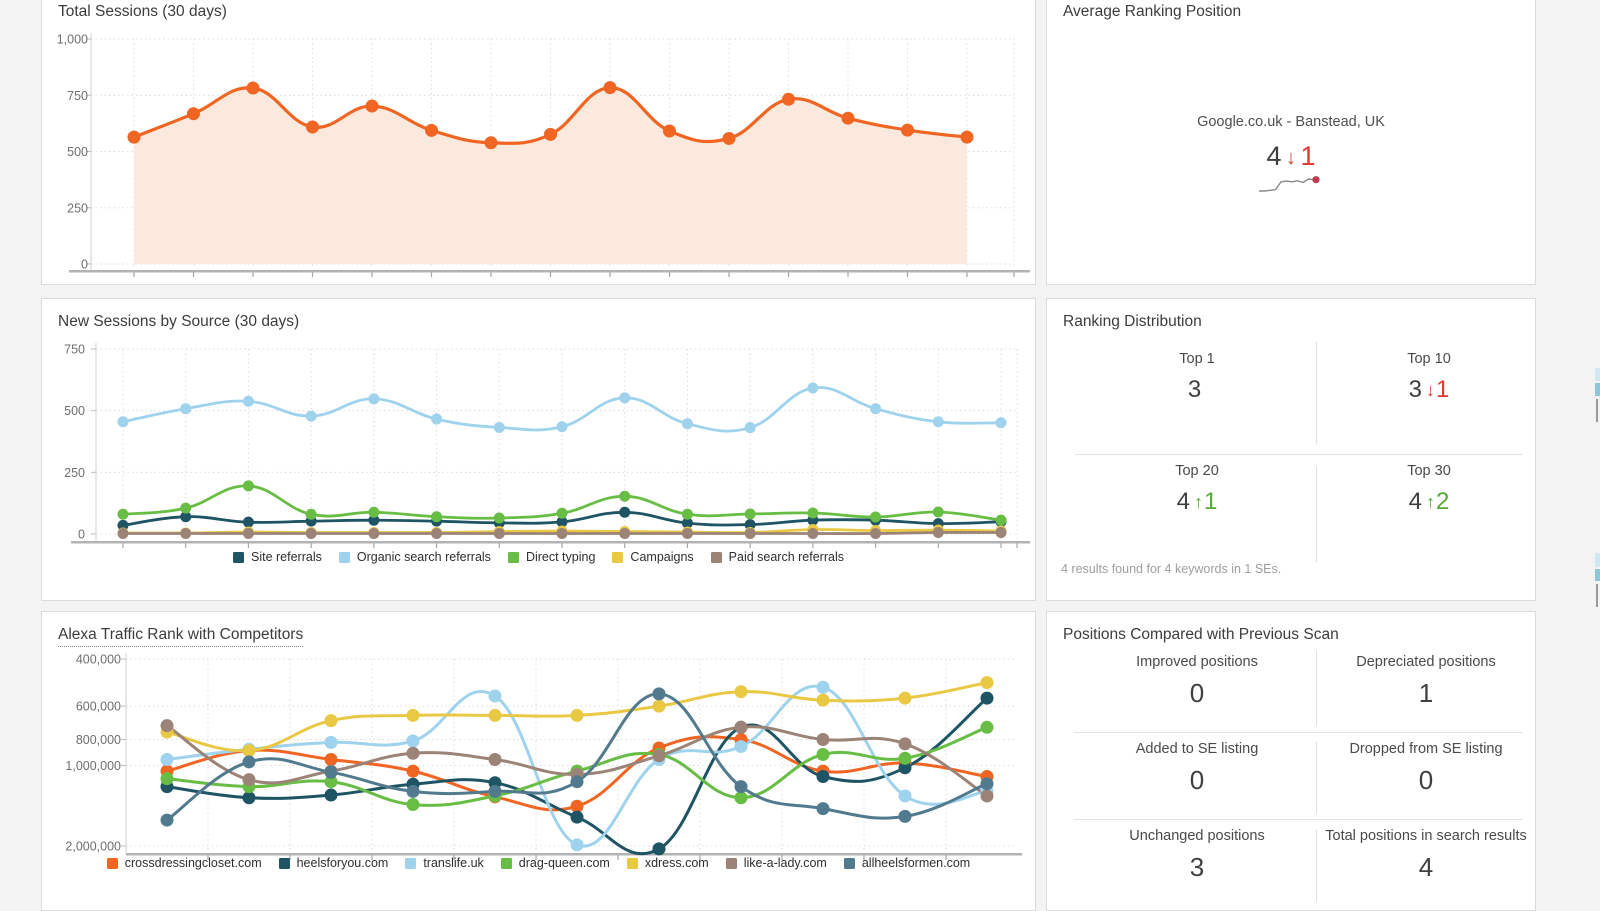 This screenshot has width=1600, height=911. What do you see at coordinates (676, 863) in the screenshot?
I see `legend-label: xdress.com` at bounding box center [676, 863].